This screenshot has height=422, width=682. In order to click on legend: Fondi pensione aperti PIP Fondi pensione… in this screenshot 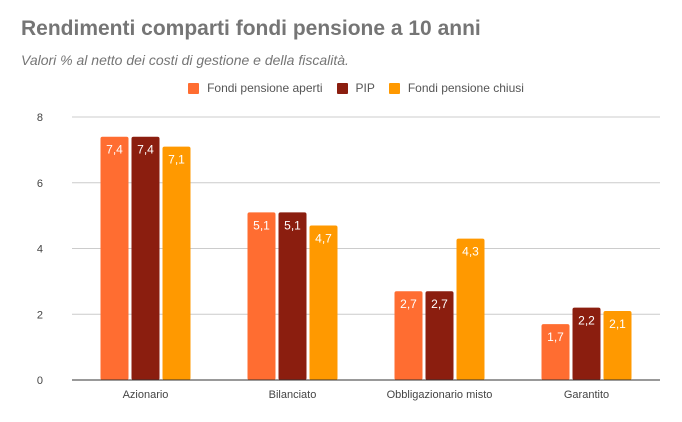, I will do `click(341, 88)`.